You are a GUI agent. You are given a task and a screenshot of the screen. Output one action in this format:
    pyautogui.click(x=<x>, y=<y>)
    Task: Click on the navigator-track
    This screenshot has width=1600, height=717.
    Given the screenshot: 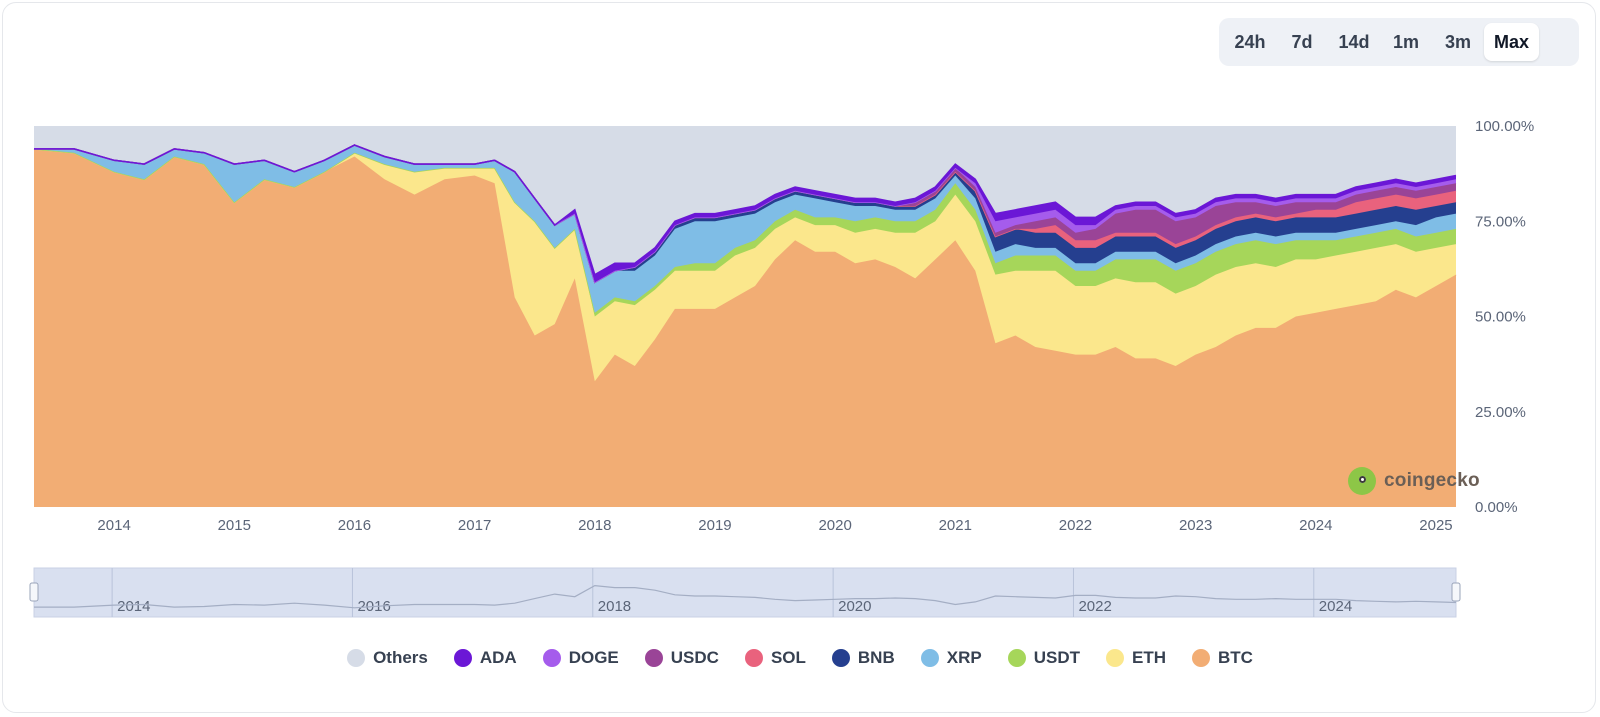 What is the action you would take?
    pyautogui.click(x=745, y=592)
    